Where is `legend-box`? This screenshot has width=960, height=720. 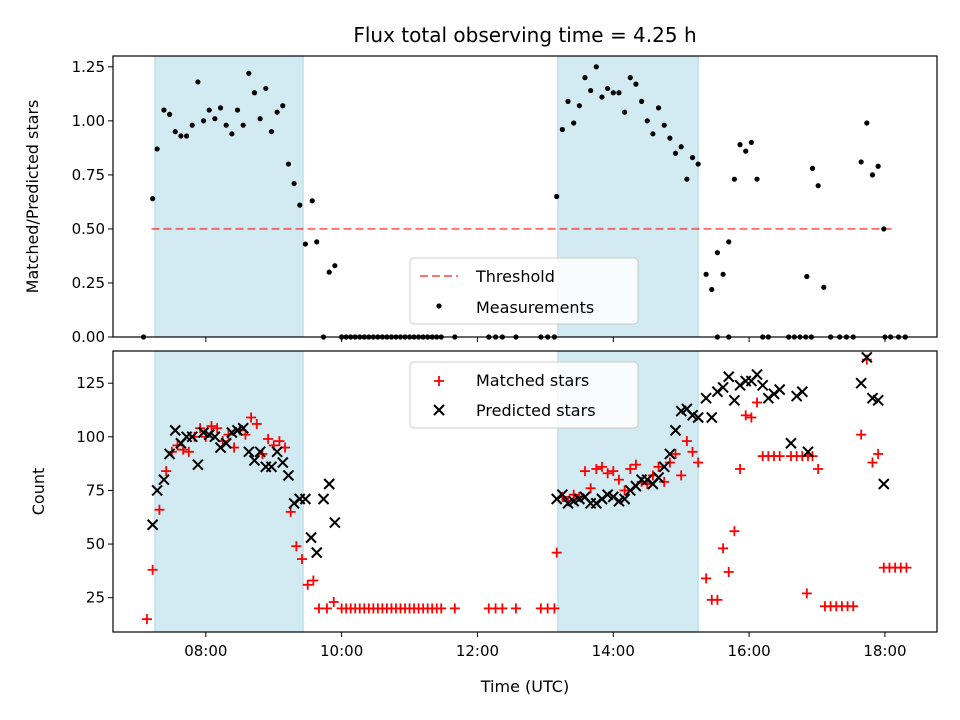
legend-box is located at coordinates (524, 395).